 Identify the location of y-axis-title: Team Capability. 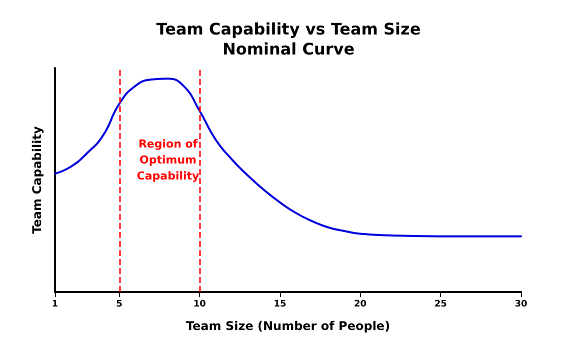
(37, 180).